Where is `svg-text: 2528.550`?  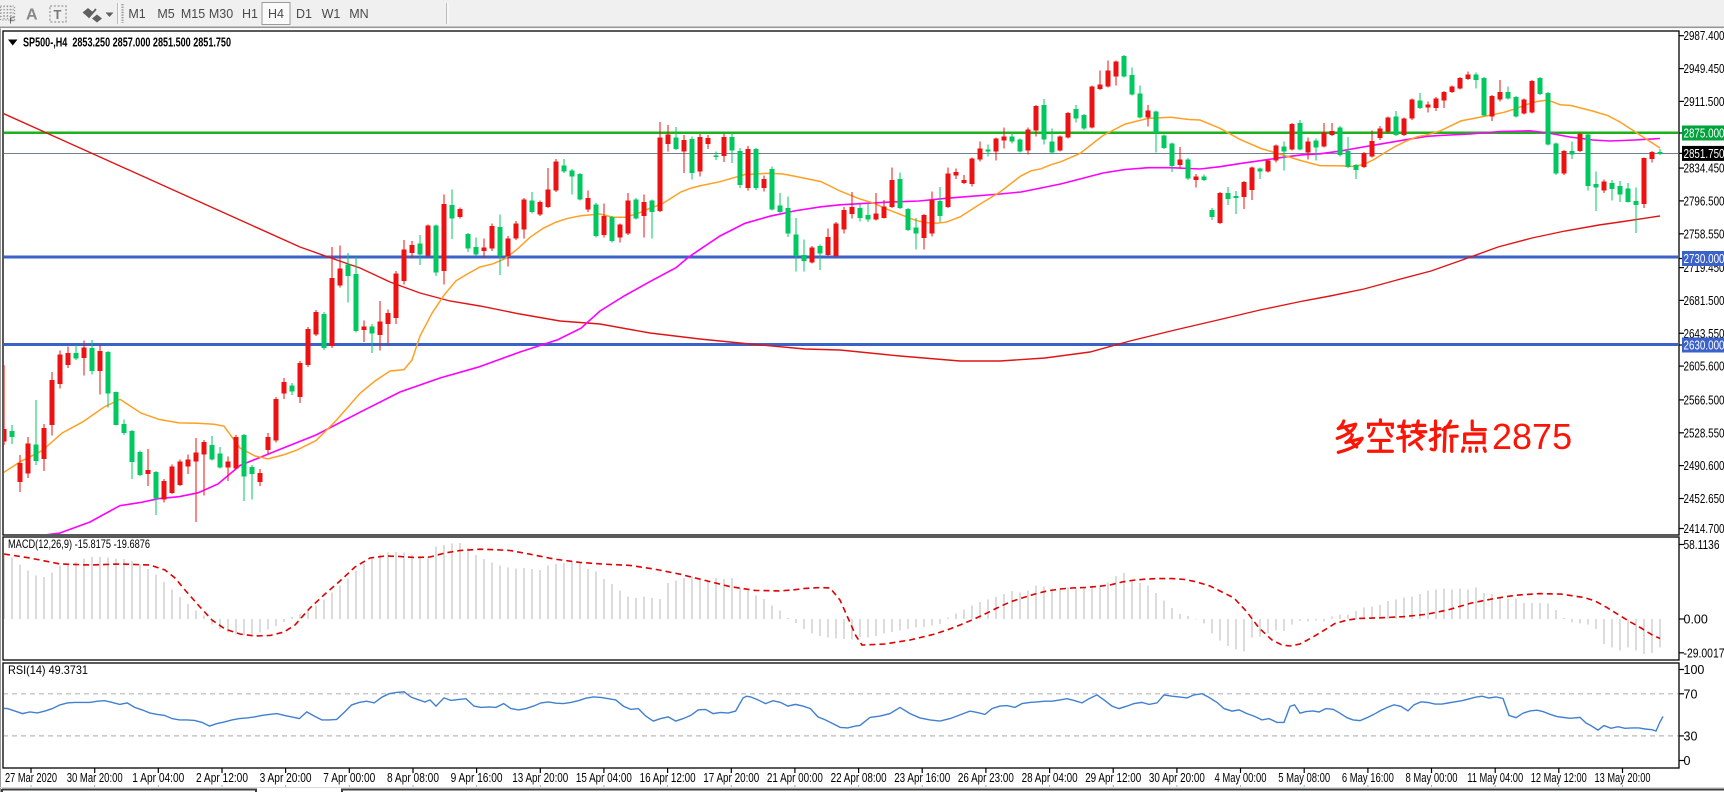
svg-text: 2528.550 is located at coordinates (1704, 433).